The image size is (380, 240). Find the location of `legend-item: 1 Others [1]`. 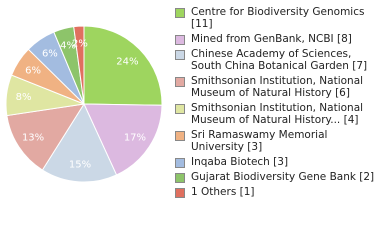

legend-item: 1 Others [1] is located at coordinates (275, 192).